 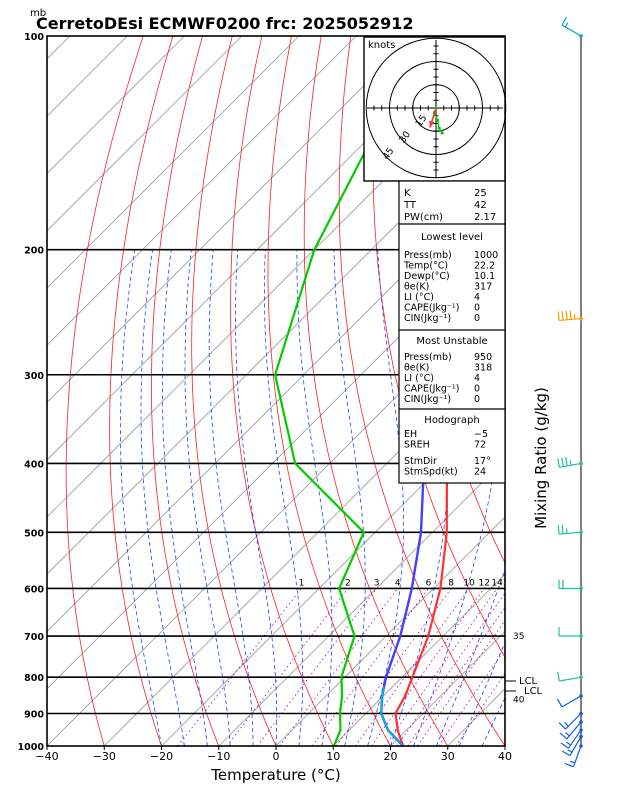 What do you see at coordinates (483, 357) in the screenshot?
I see `most-unstable-row-value: 950` at bounding box center [483, 357].